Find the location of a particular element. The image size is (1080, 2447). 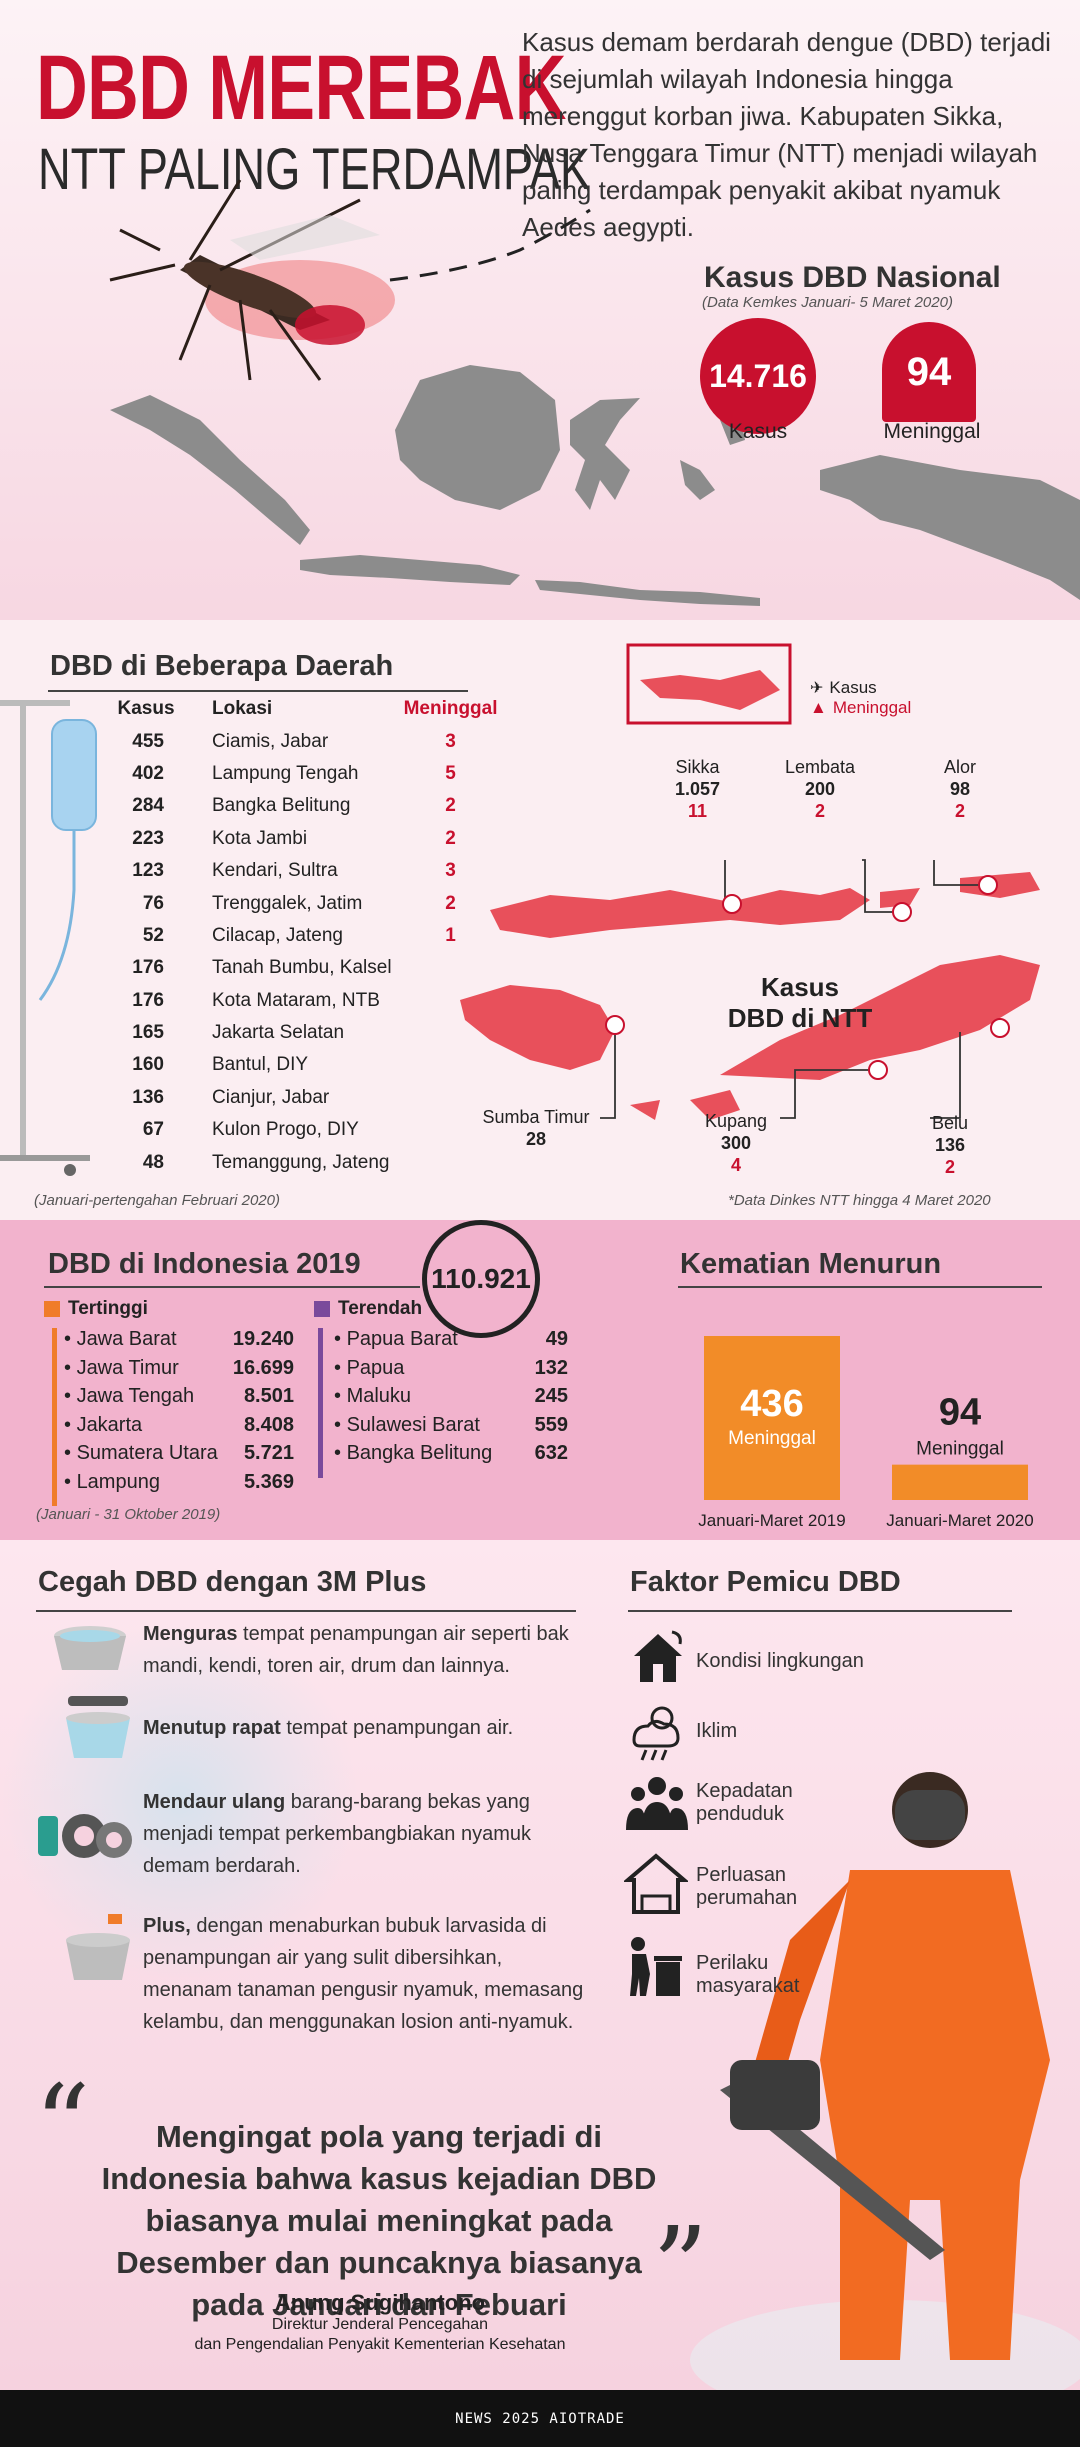

row-kasus: 76 is located at coordinates (153, 903).